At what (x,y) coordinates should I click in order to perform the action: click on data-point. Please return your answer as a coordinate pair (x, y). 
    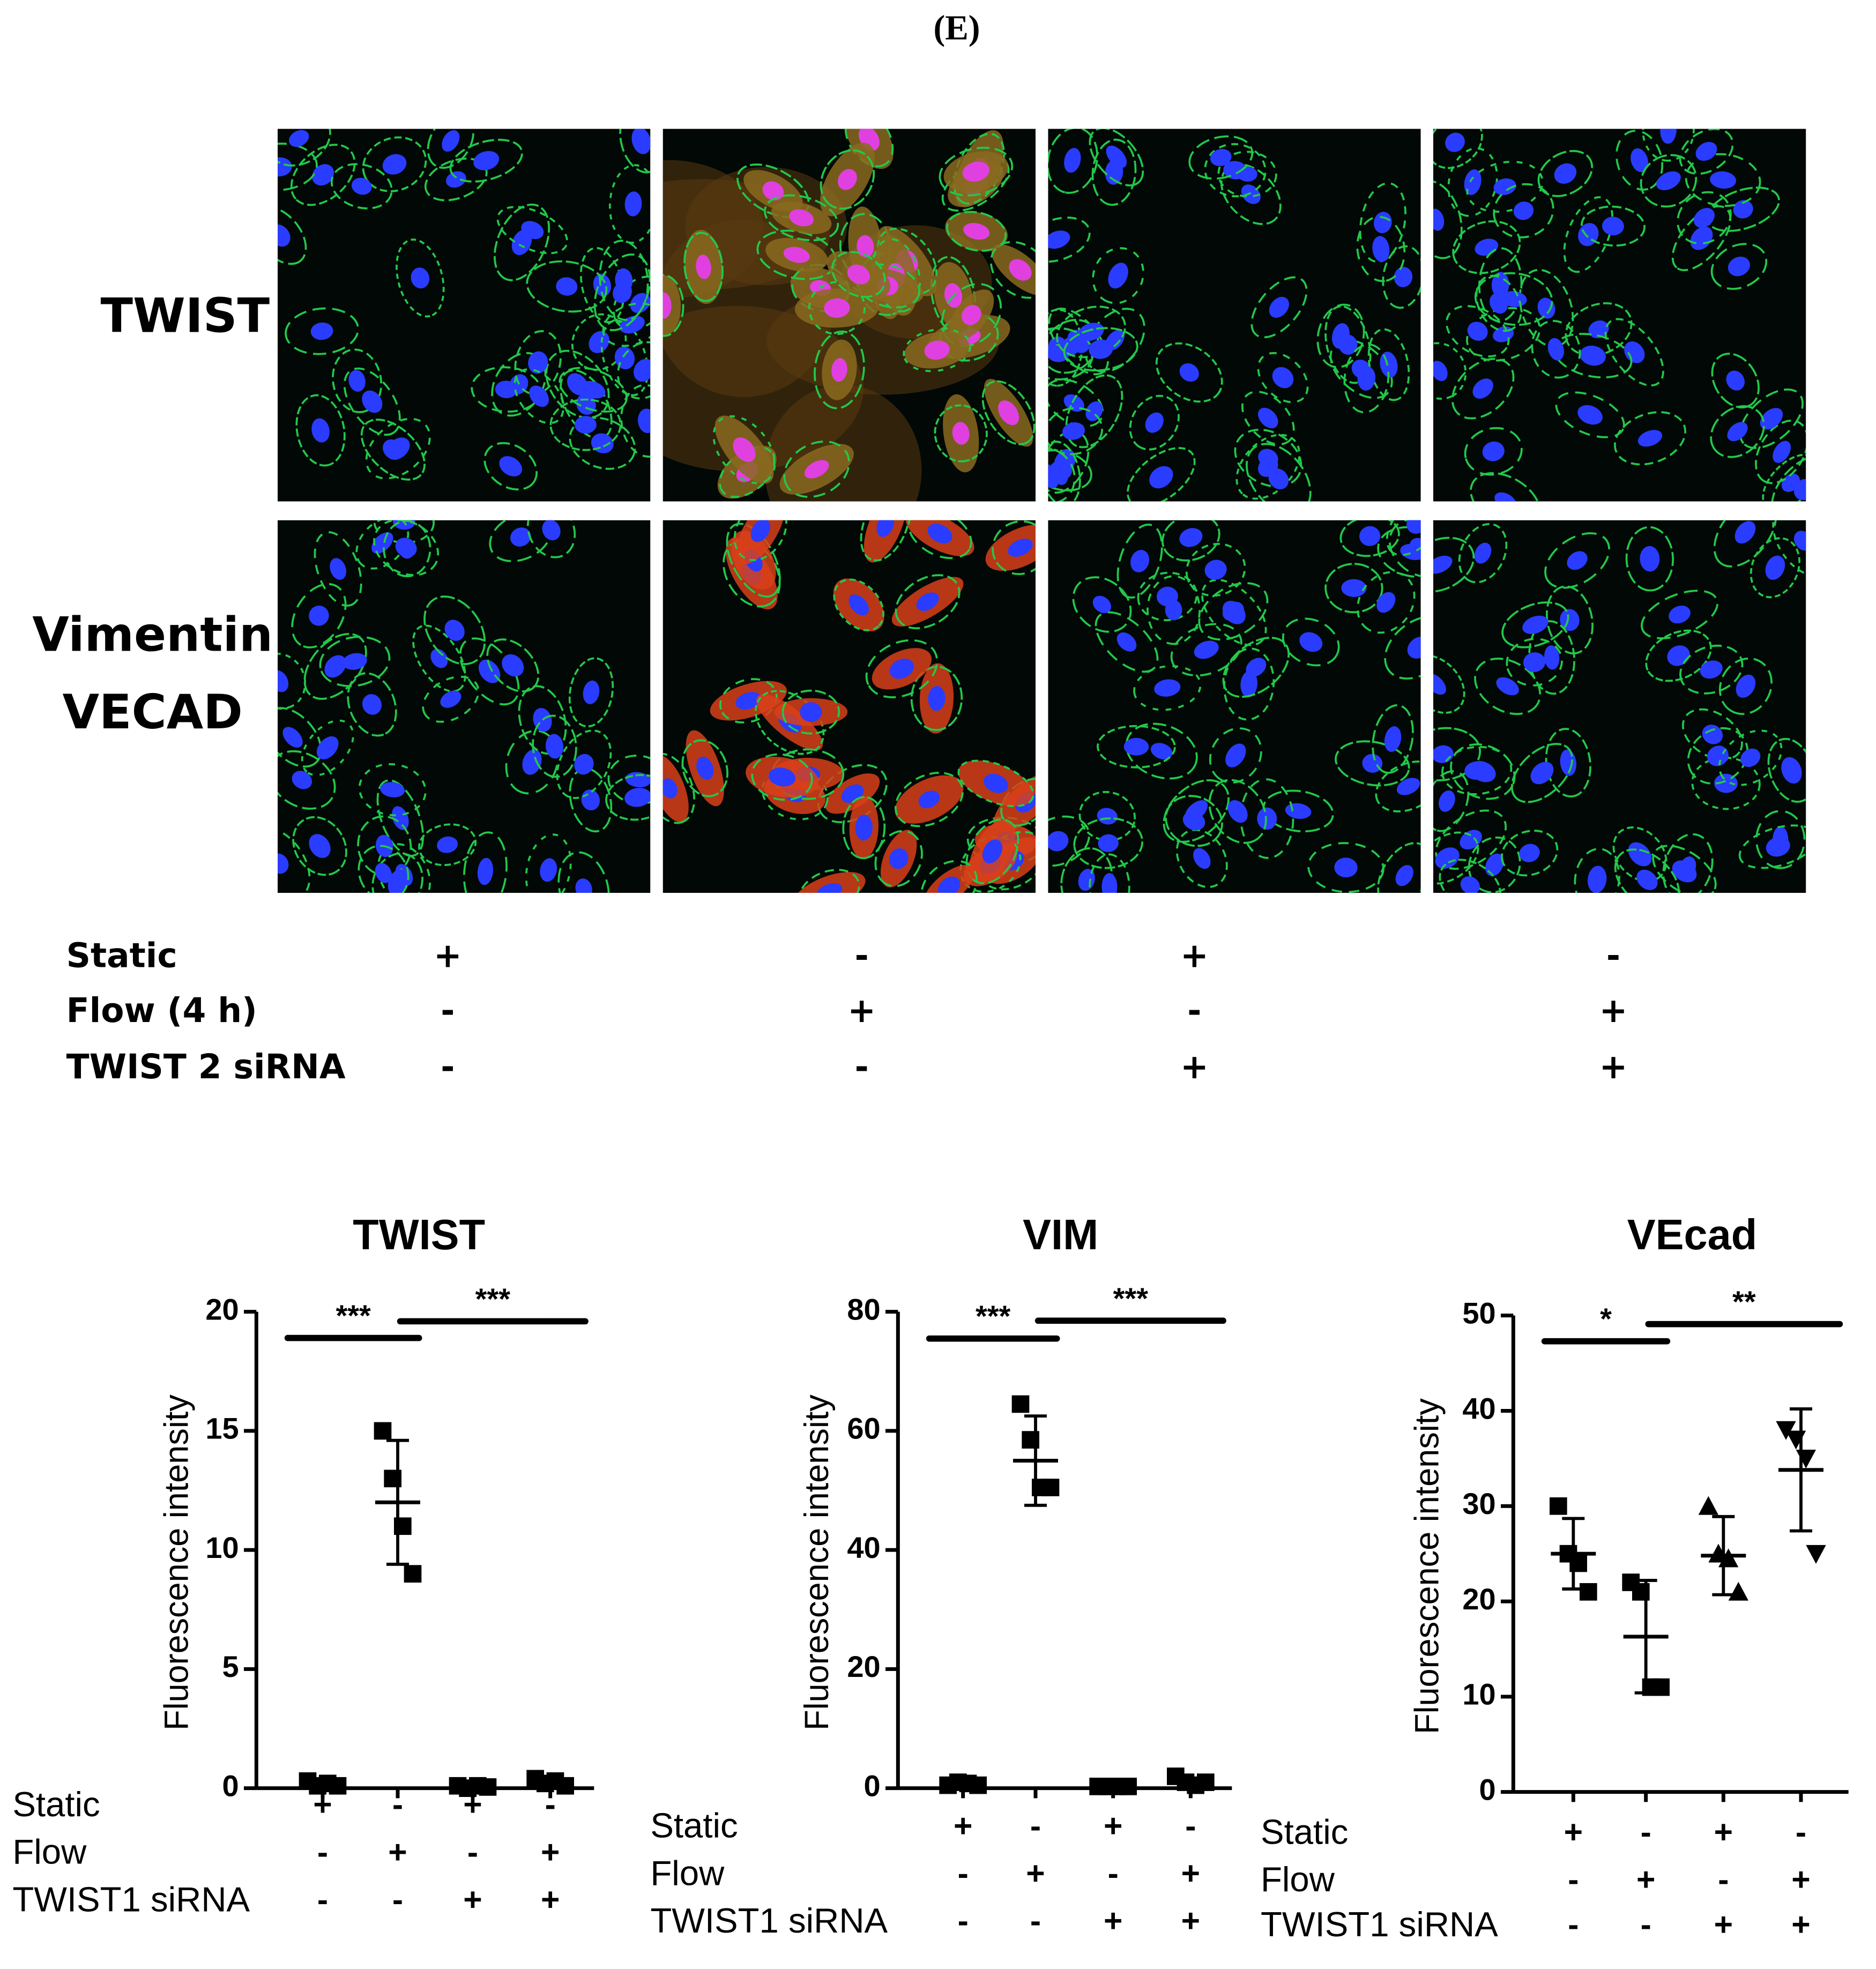
    Looking at the image, I should click on (1559, 1506).